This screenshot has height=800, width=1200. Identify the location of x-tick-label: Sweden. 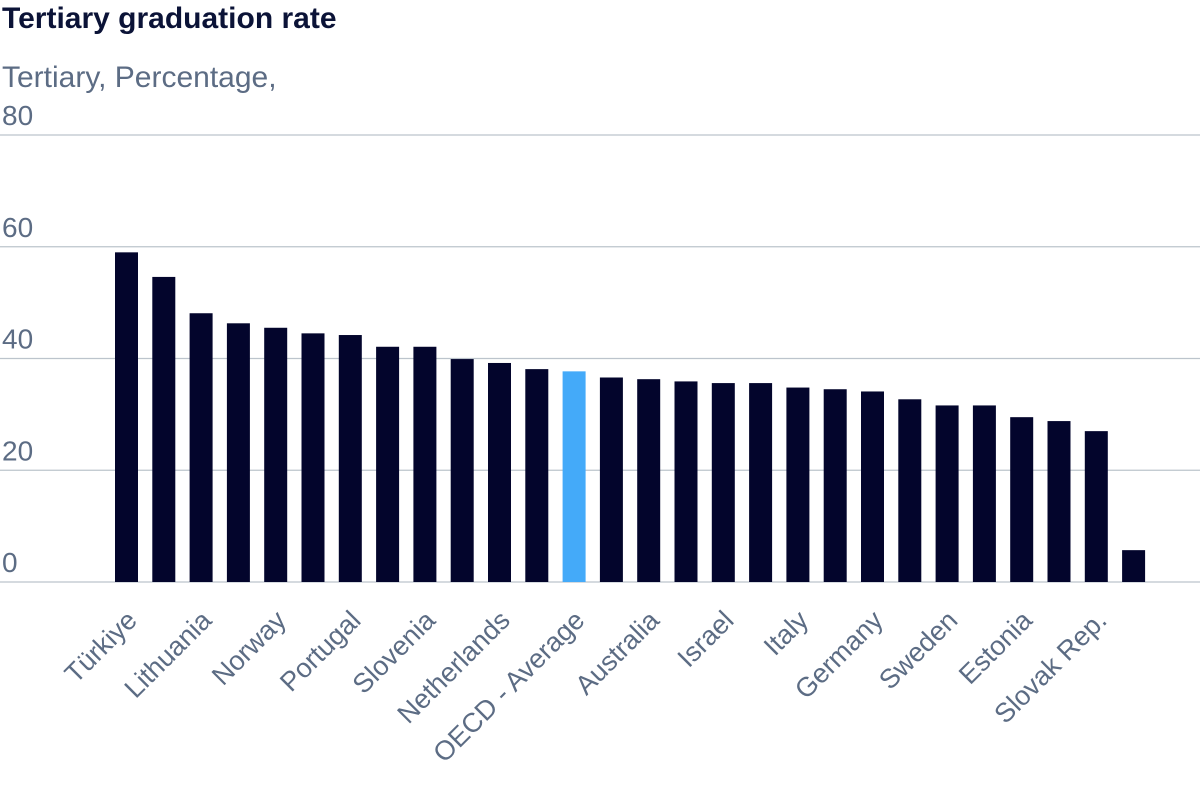
(918, 650).